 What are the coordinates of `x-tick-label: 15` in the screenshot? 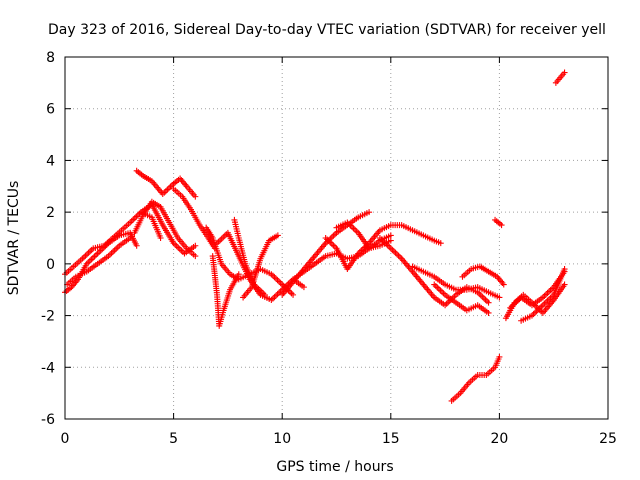 It's located at (391, 439).